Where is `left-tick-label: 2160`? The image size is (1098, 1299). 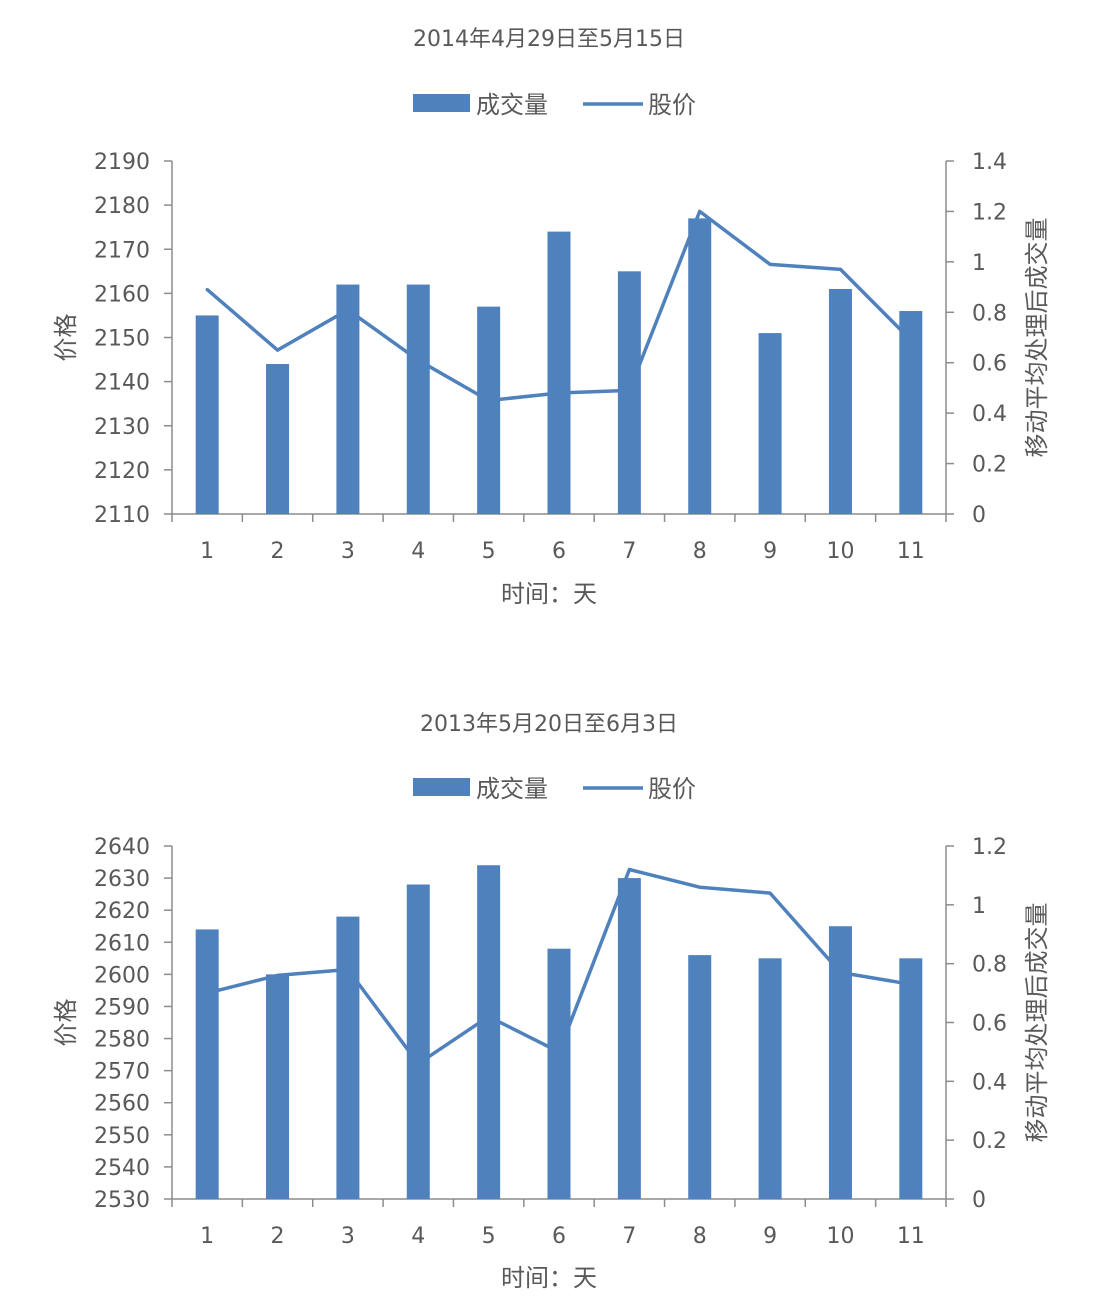 left-tick-label: 2160 is located at coordinates (122, 294).